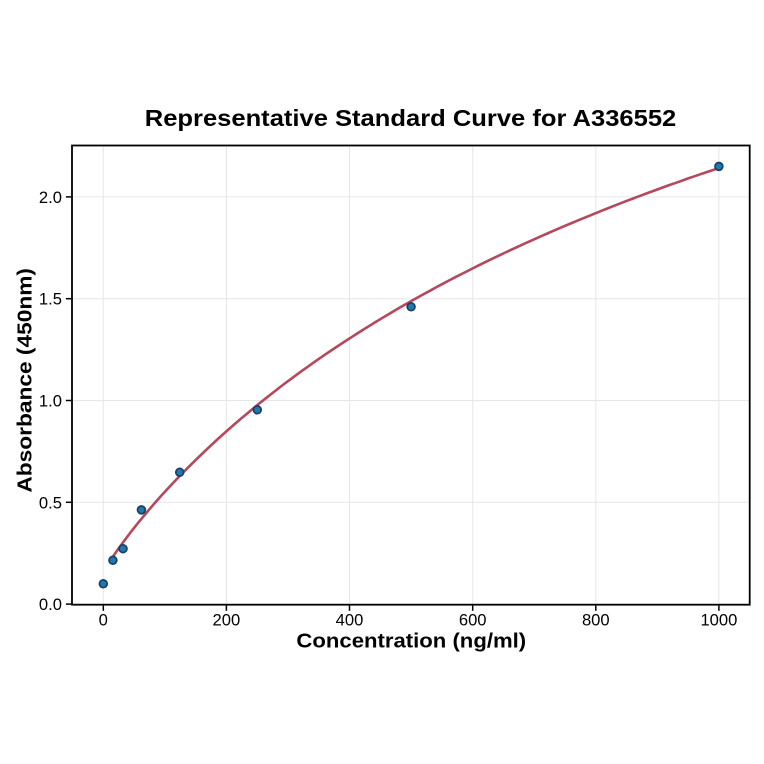  I want to click on svg-text: Absorbance (450nm), so click(25, 380).